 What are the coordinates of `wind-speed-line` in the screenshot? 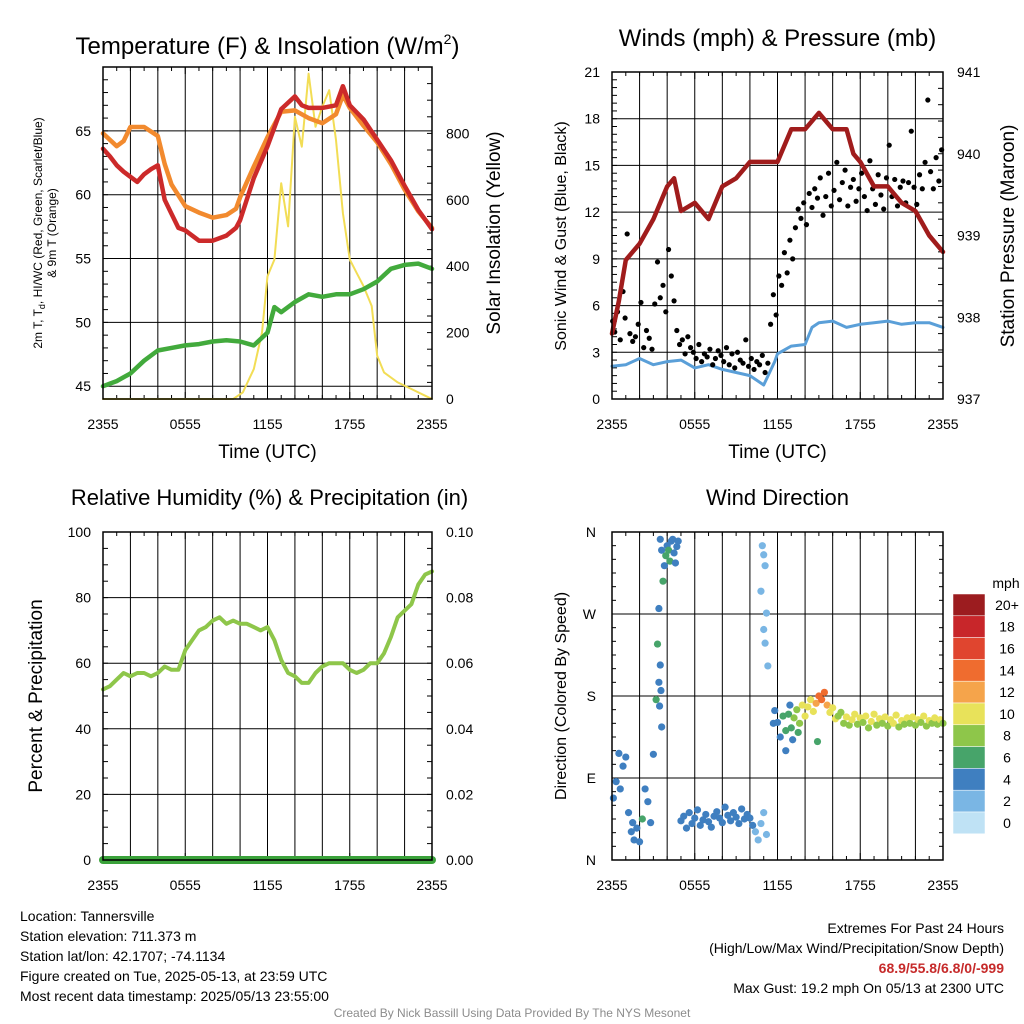 It's located at (777, 353).